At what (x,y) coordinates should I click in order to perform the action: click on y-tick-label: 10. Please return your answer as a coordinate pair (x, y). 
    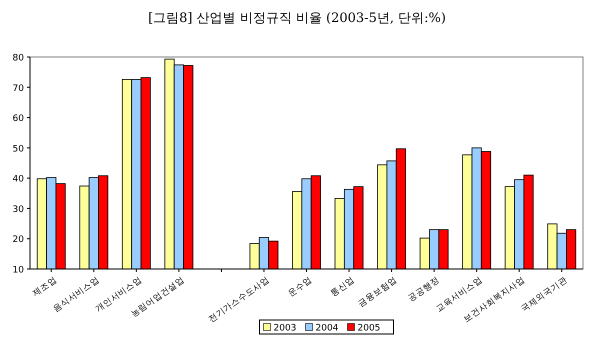
    Looking at the image, I should click on (18, 271).